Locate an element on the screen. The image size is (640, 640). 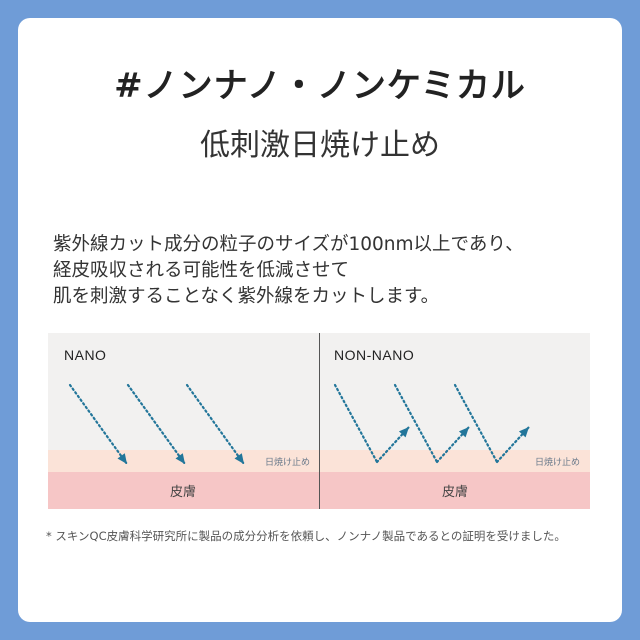
panel-nano: NANO 日焼け止め 皮膚 is located at coordinates (183, 421).